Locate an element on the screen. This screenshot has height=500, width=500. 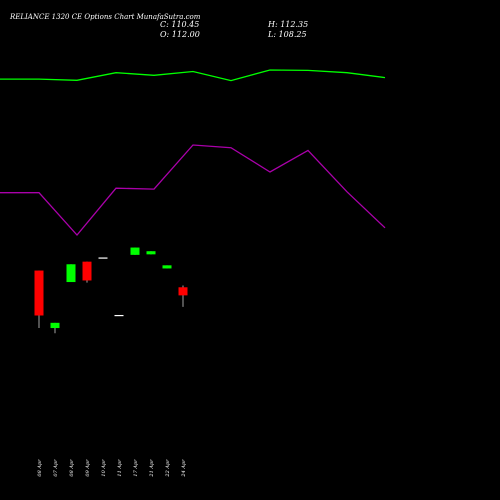
x-tick-label: 21 Apr is located at coordinates (152, 468).